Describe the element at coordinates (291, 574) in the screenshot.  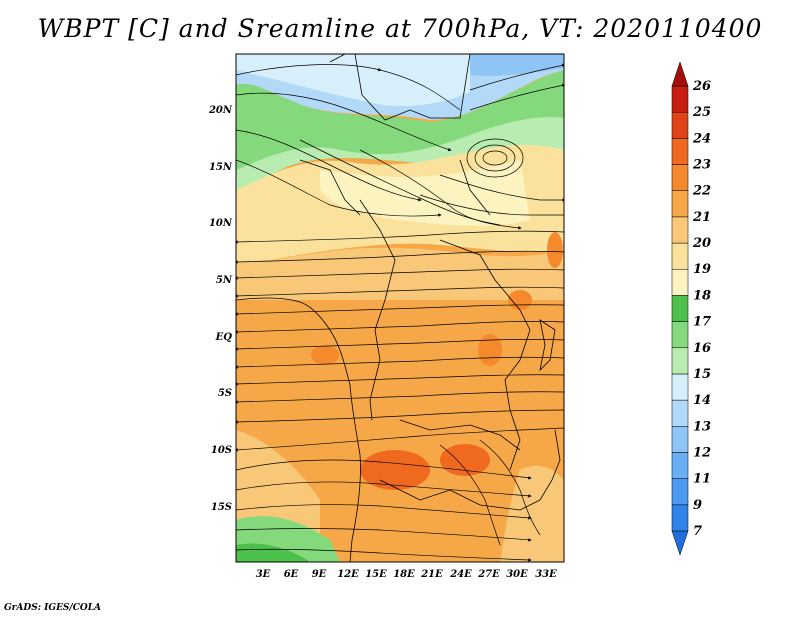
I see `lon-tick-6E: 6E` at that location.